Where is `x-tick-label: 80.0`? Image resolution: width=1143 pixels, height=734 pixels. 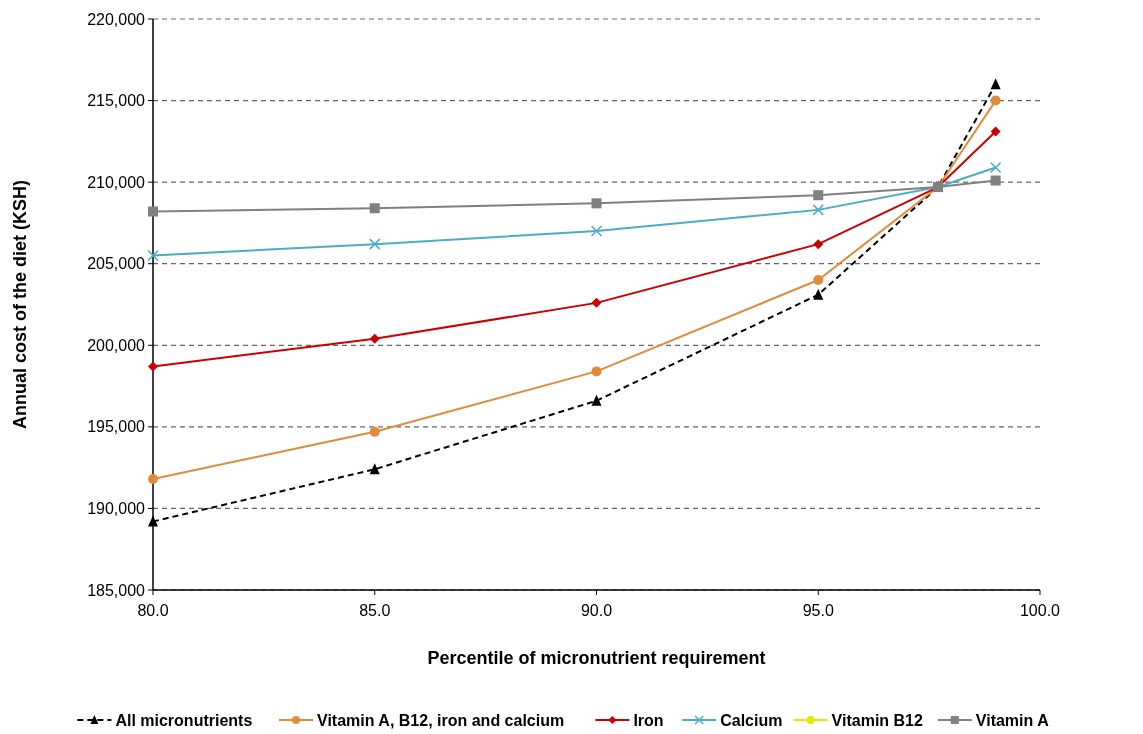 x-tick-label: 80.0 is located at coordinates (153, 610).